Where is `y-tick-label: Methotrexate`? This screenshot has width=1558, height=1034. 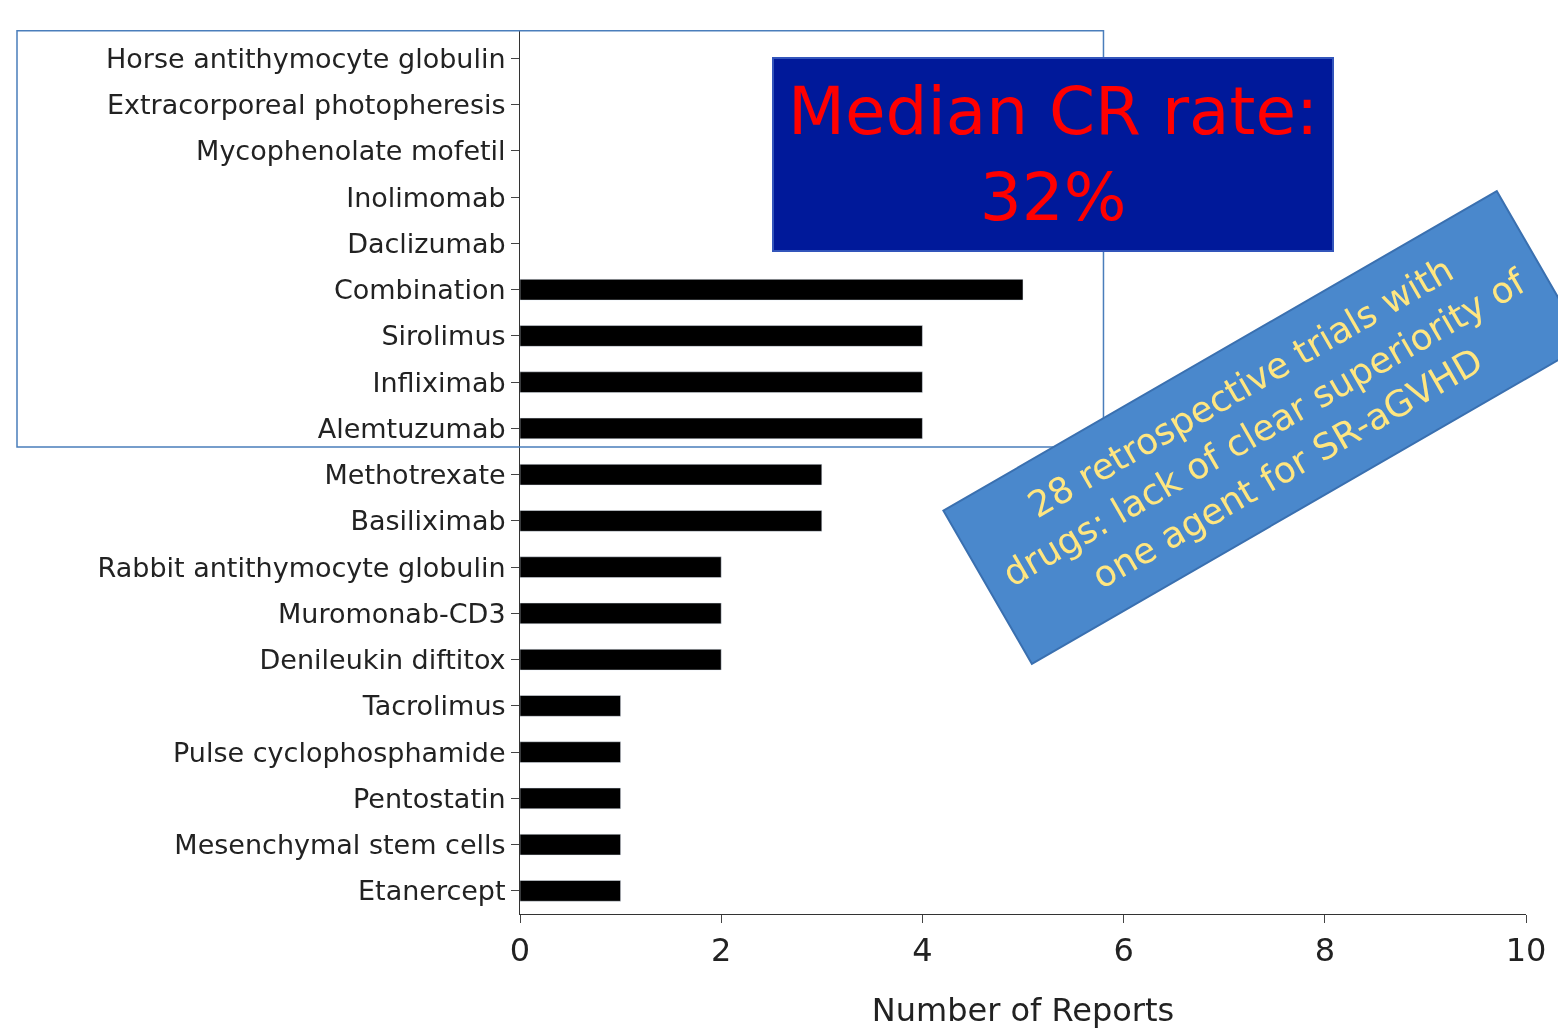
y-tick-label: Methotrexate is located at coordinates (415, 475).